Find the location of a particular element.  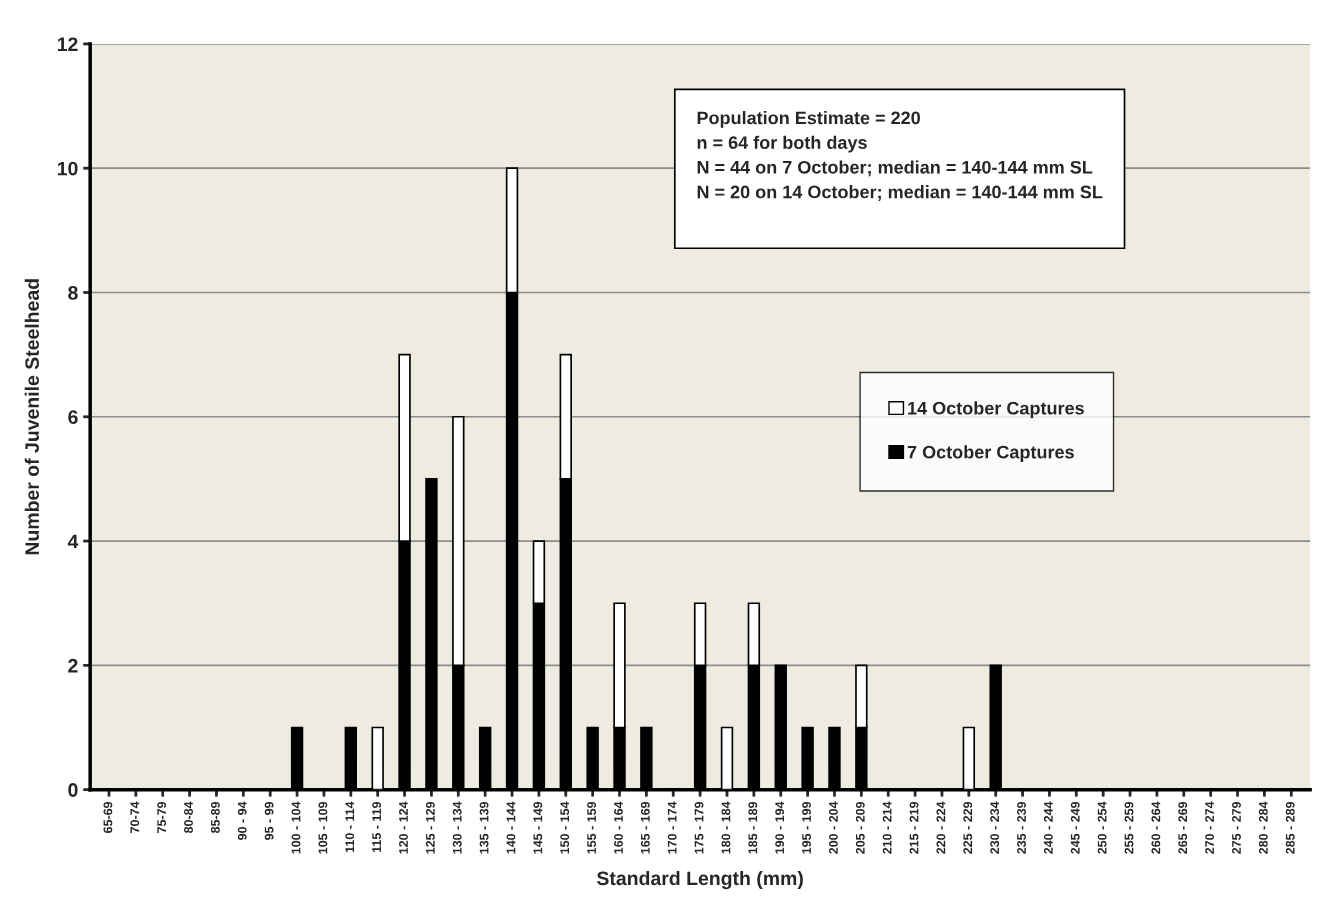

x-tick-label: 200 - 204 is located at coordinates (833, 827).